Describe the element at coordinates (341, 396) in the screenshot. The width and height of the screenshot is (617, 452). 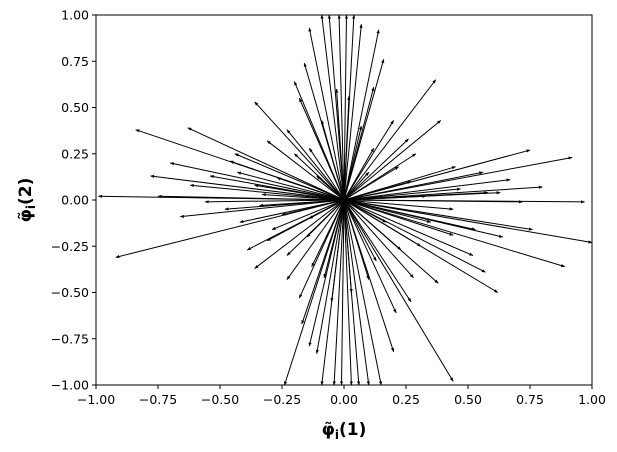
I see `x-axis-ticks: −1.00 −0.75 −0.50 −0.25 0.00 0.25 0.50 0.75 1.00` at that location.